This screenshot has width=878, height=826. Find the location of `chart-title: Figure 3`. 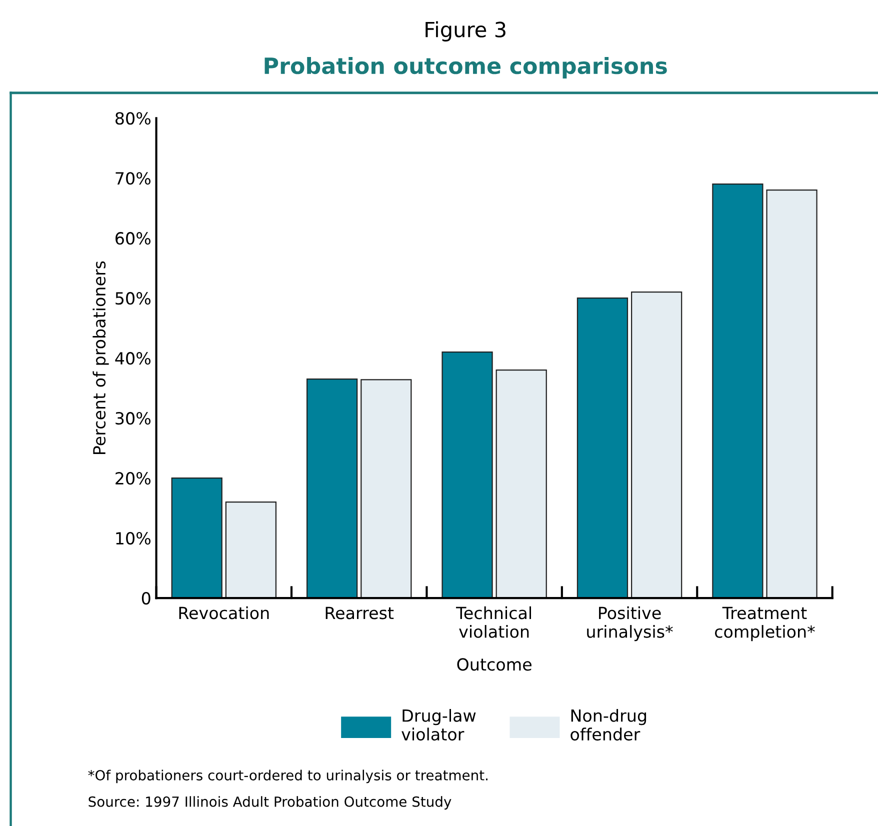

chart-title: Figure 3 is located at coordinates (466, 31).